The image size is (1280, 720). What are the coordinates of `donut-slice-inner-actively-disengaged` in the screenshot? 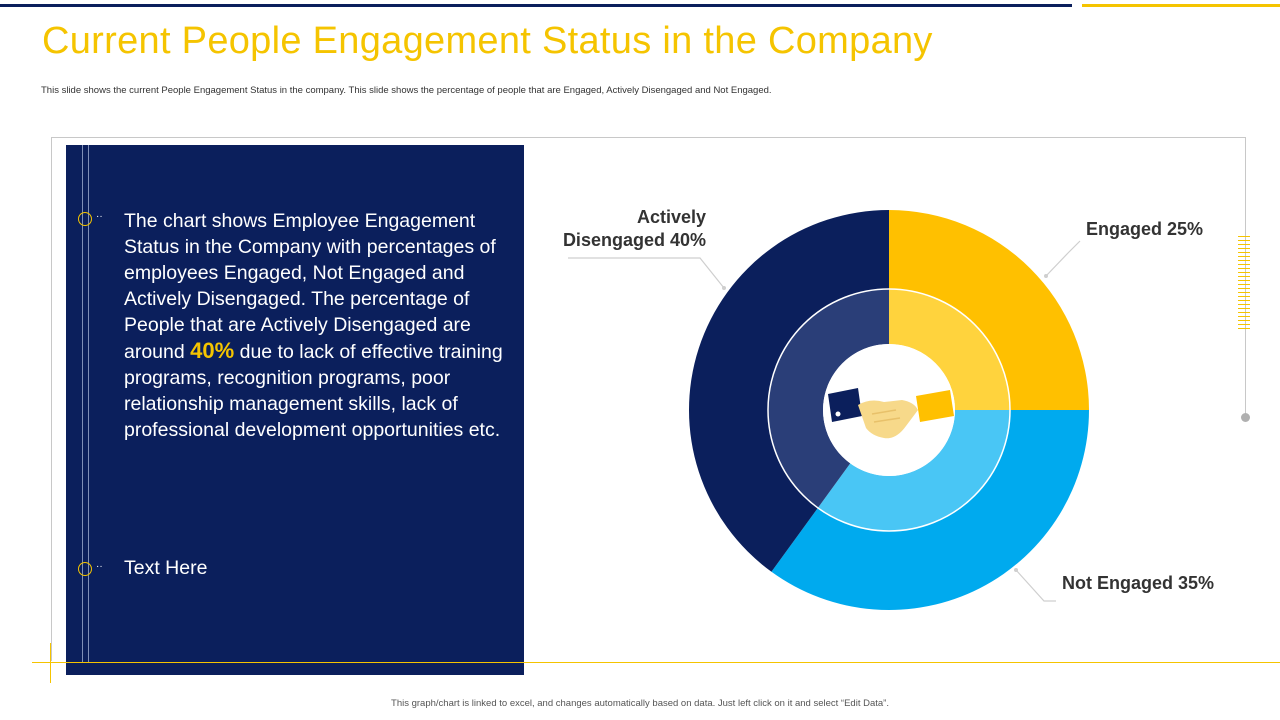 It's located at (828, 398).